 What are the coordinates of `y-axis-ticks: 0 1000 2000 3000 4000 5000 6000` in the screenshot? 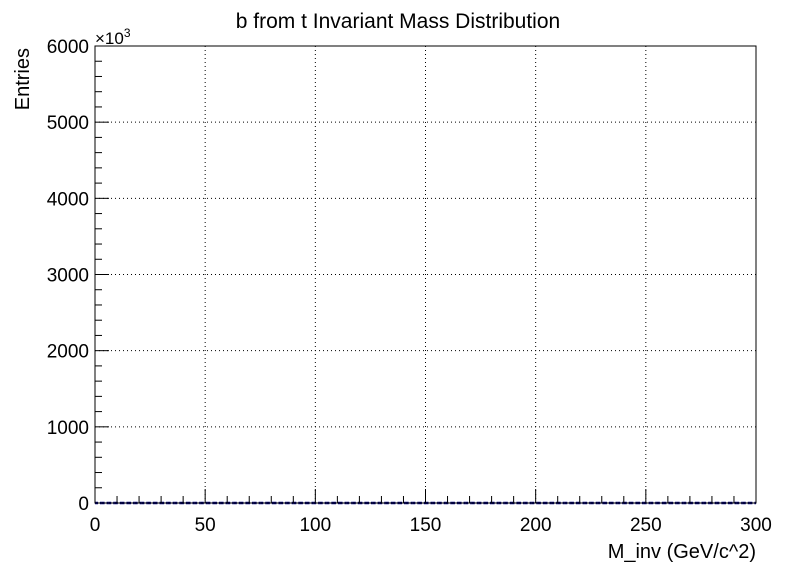 It's located at (78, 276).